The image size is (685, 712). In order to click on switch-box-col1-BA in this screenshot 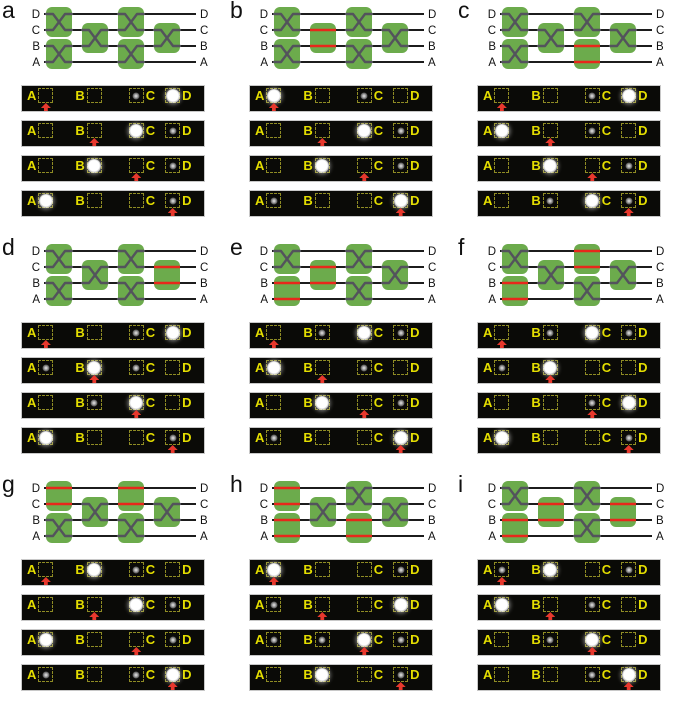, I will do `click(287, 528)`.